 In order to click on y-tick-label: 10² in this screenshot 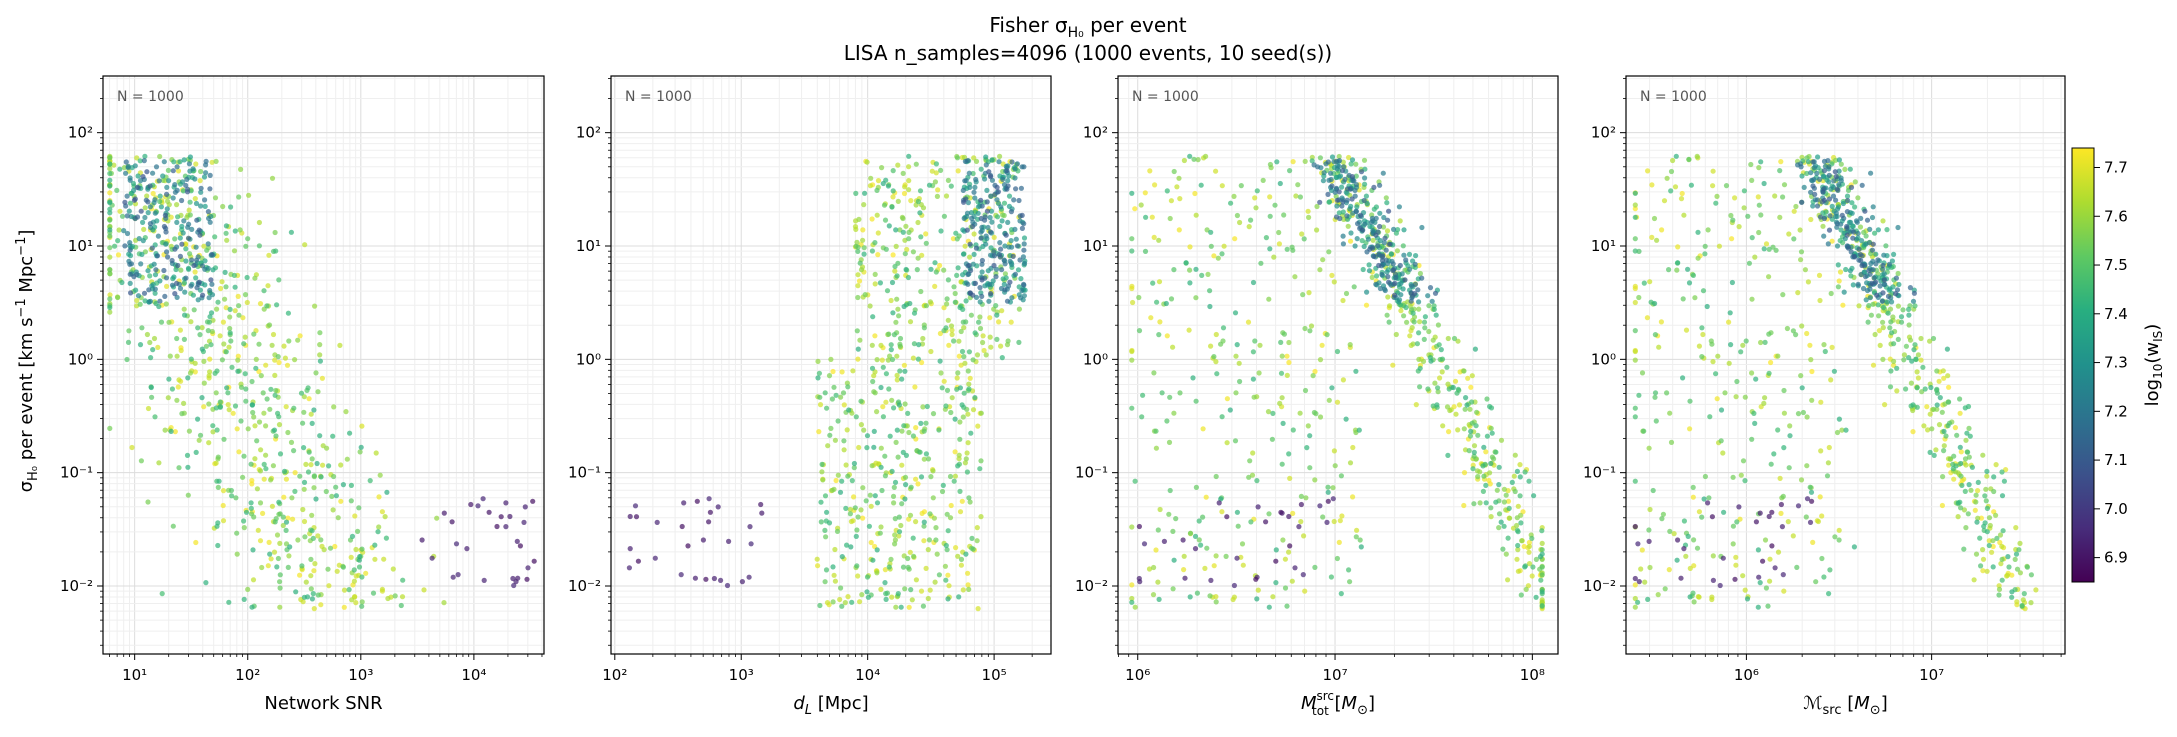, I will do `click(80, 133)`.